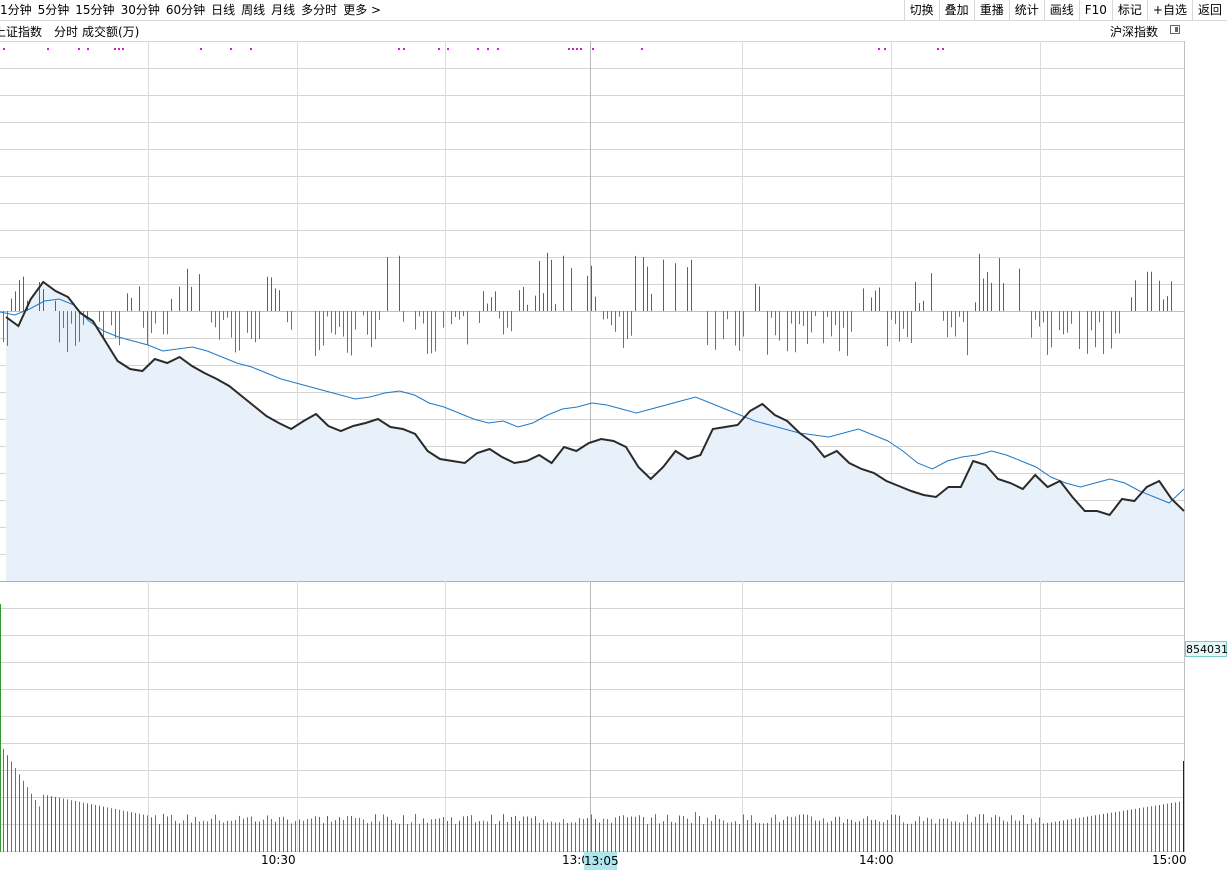 Image resolution: width=1227 pixels, height=871 pixels. What do you see at coordinates (278, 860) in the screenshot?
I see `time-label-1030: 10:30` at bounding box center [278, 860].